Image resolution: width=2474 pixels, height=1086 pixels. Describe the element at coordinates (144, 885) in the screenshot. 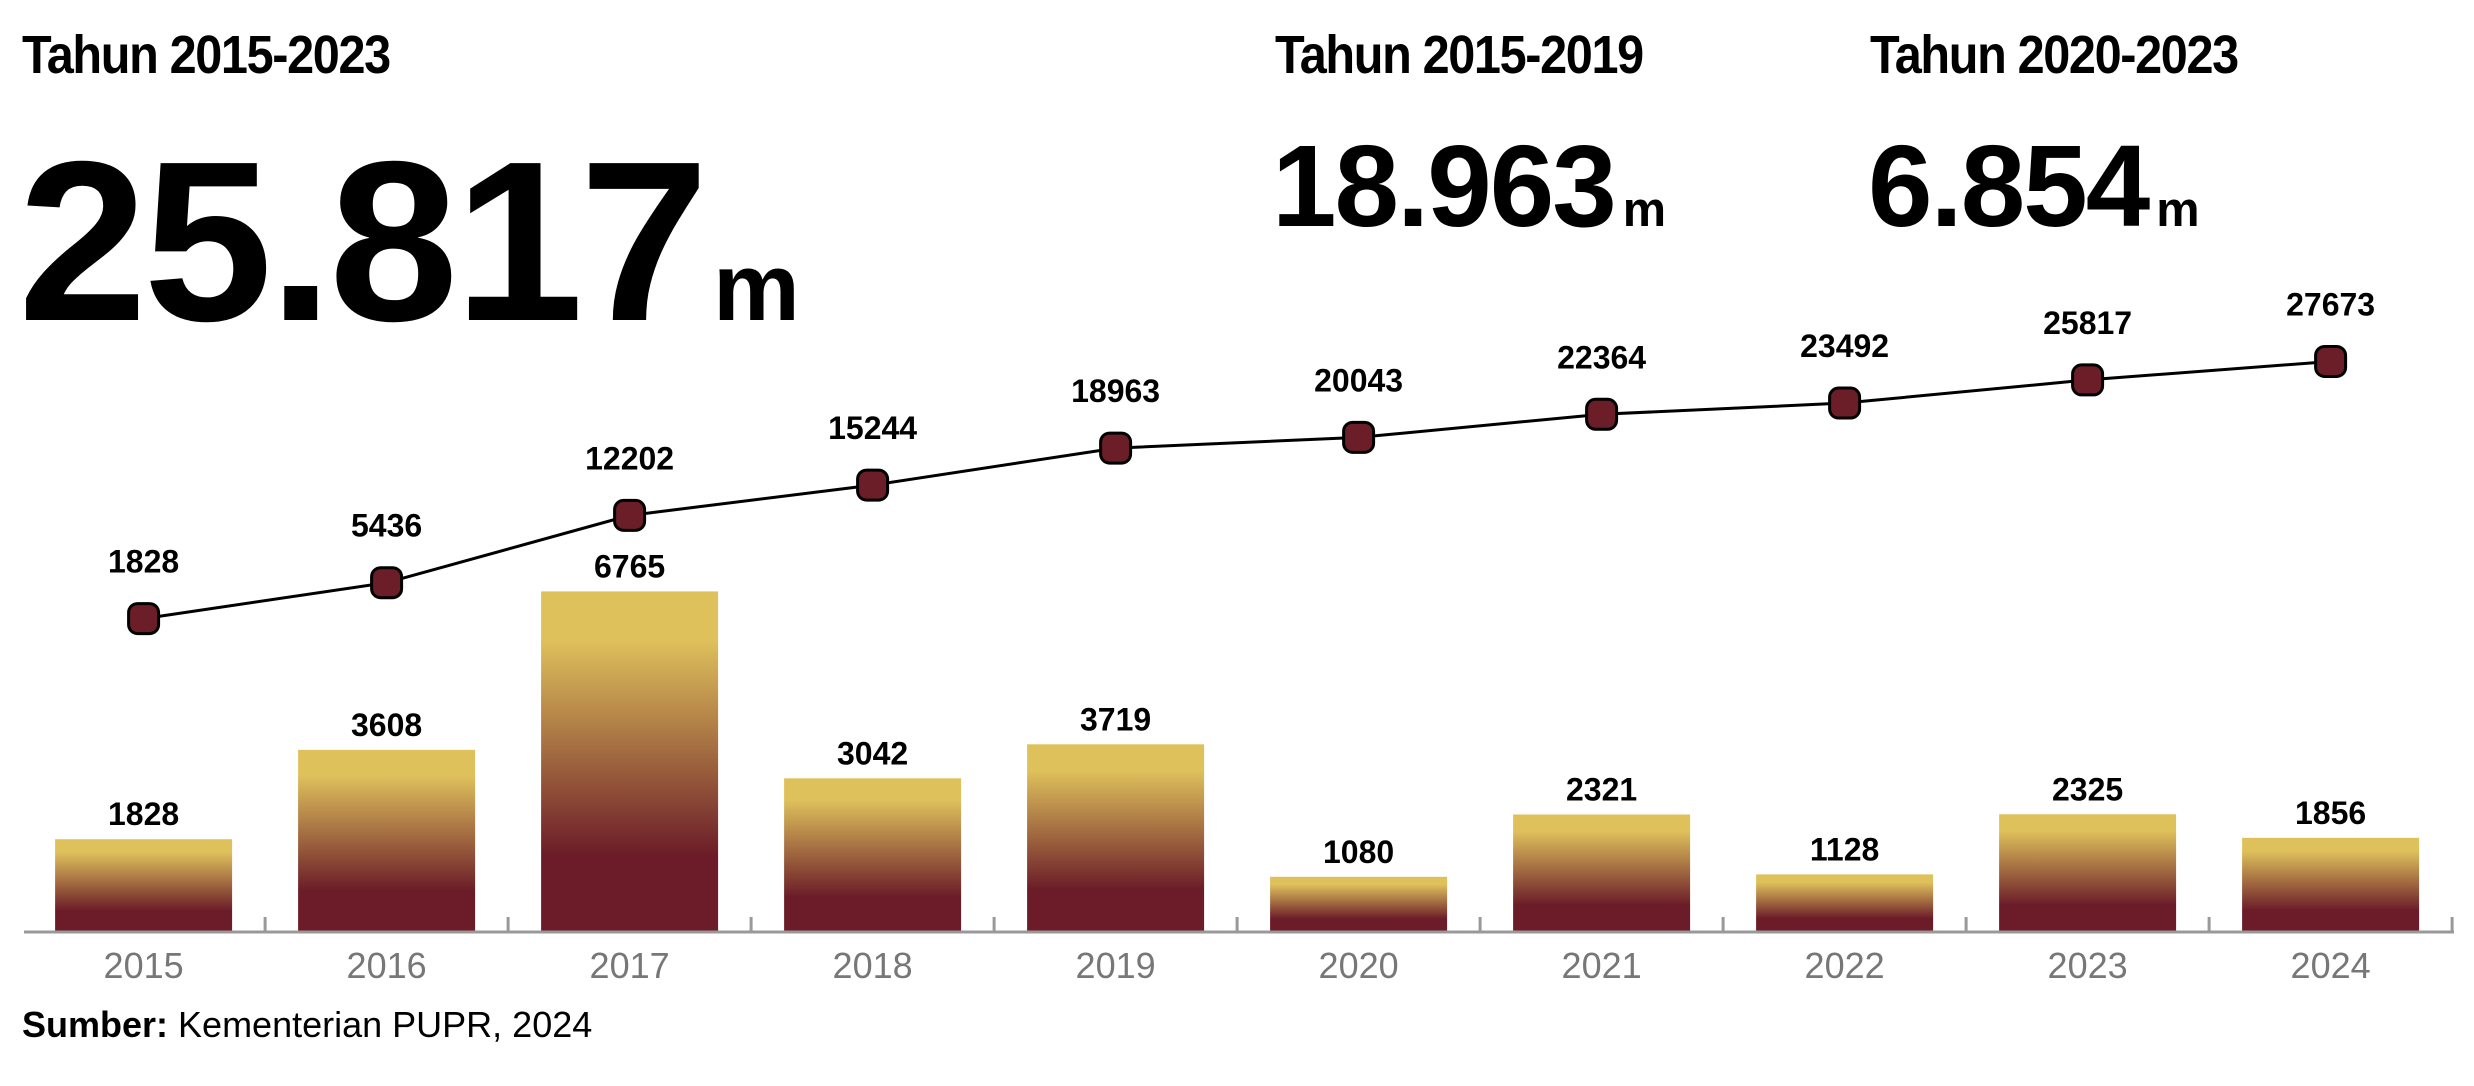

I see `bar-2015` at that location.